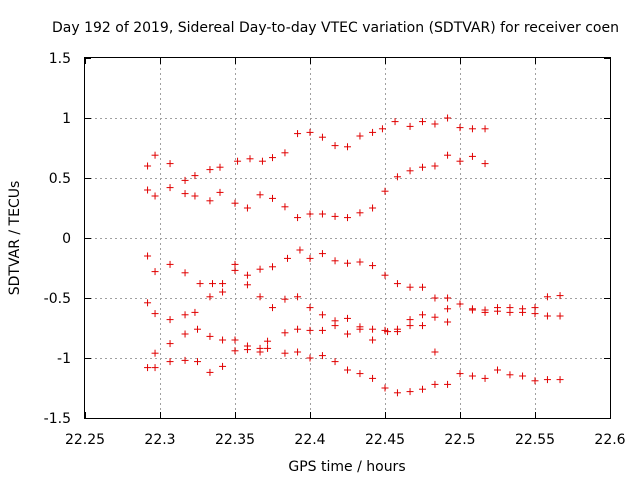 This screenshot has width=640, height=480. What do you see at coordinates (85, 440) in the screenshot?
I see `x-tick-label: 22.25` at bounding box center [85, 440].